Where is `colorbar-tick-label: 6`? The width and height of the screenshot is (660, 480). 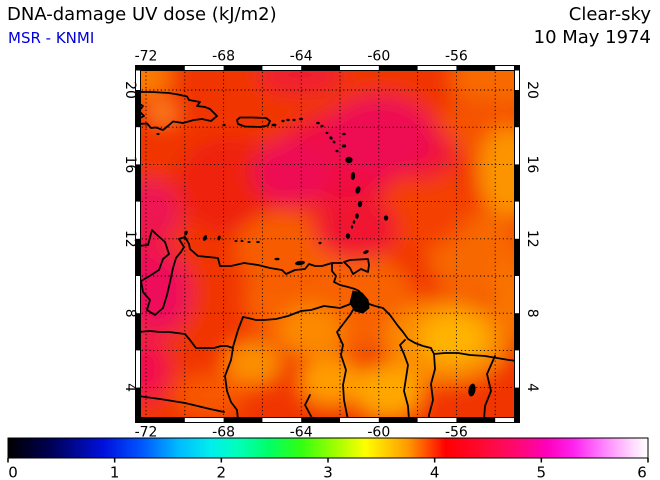
colorbar-tick-label: 6 is located at coordinates (642, 472).